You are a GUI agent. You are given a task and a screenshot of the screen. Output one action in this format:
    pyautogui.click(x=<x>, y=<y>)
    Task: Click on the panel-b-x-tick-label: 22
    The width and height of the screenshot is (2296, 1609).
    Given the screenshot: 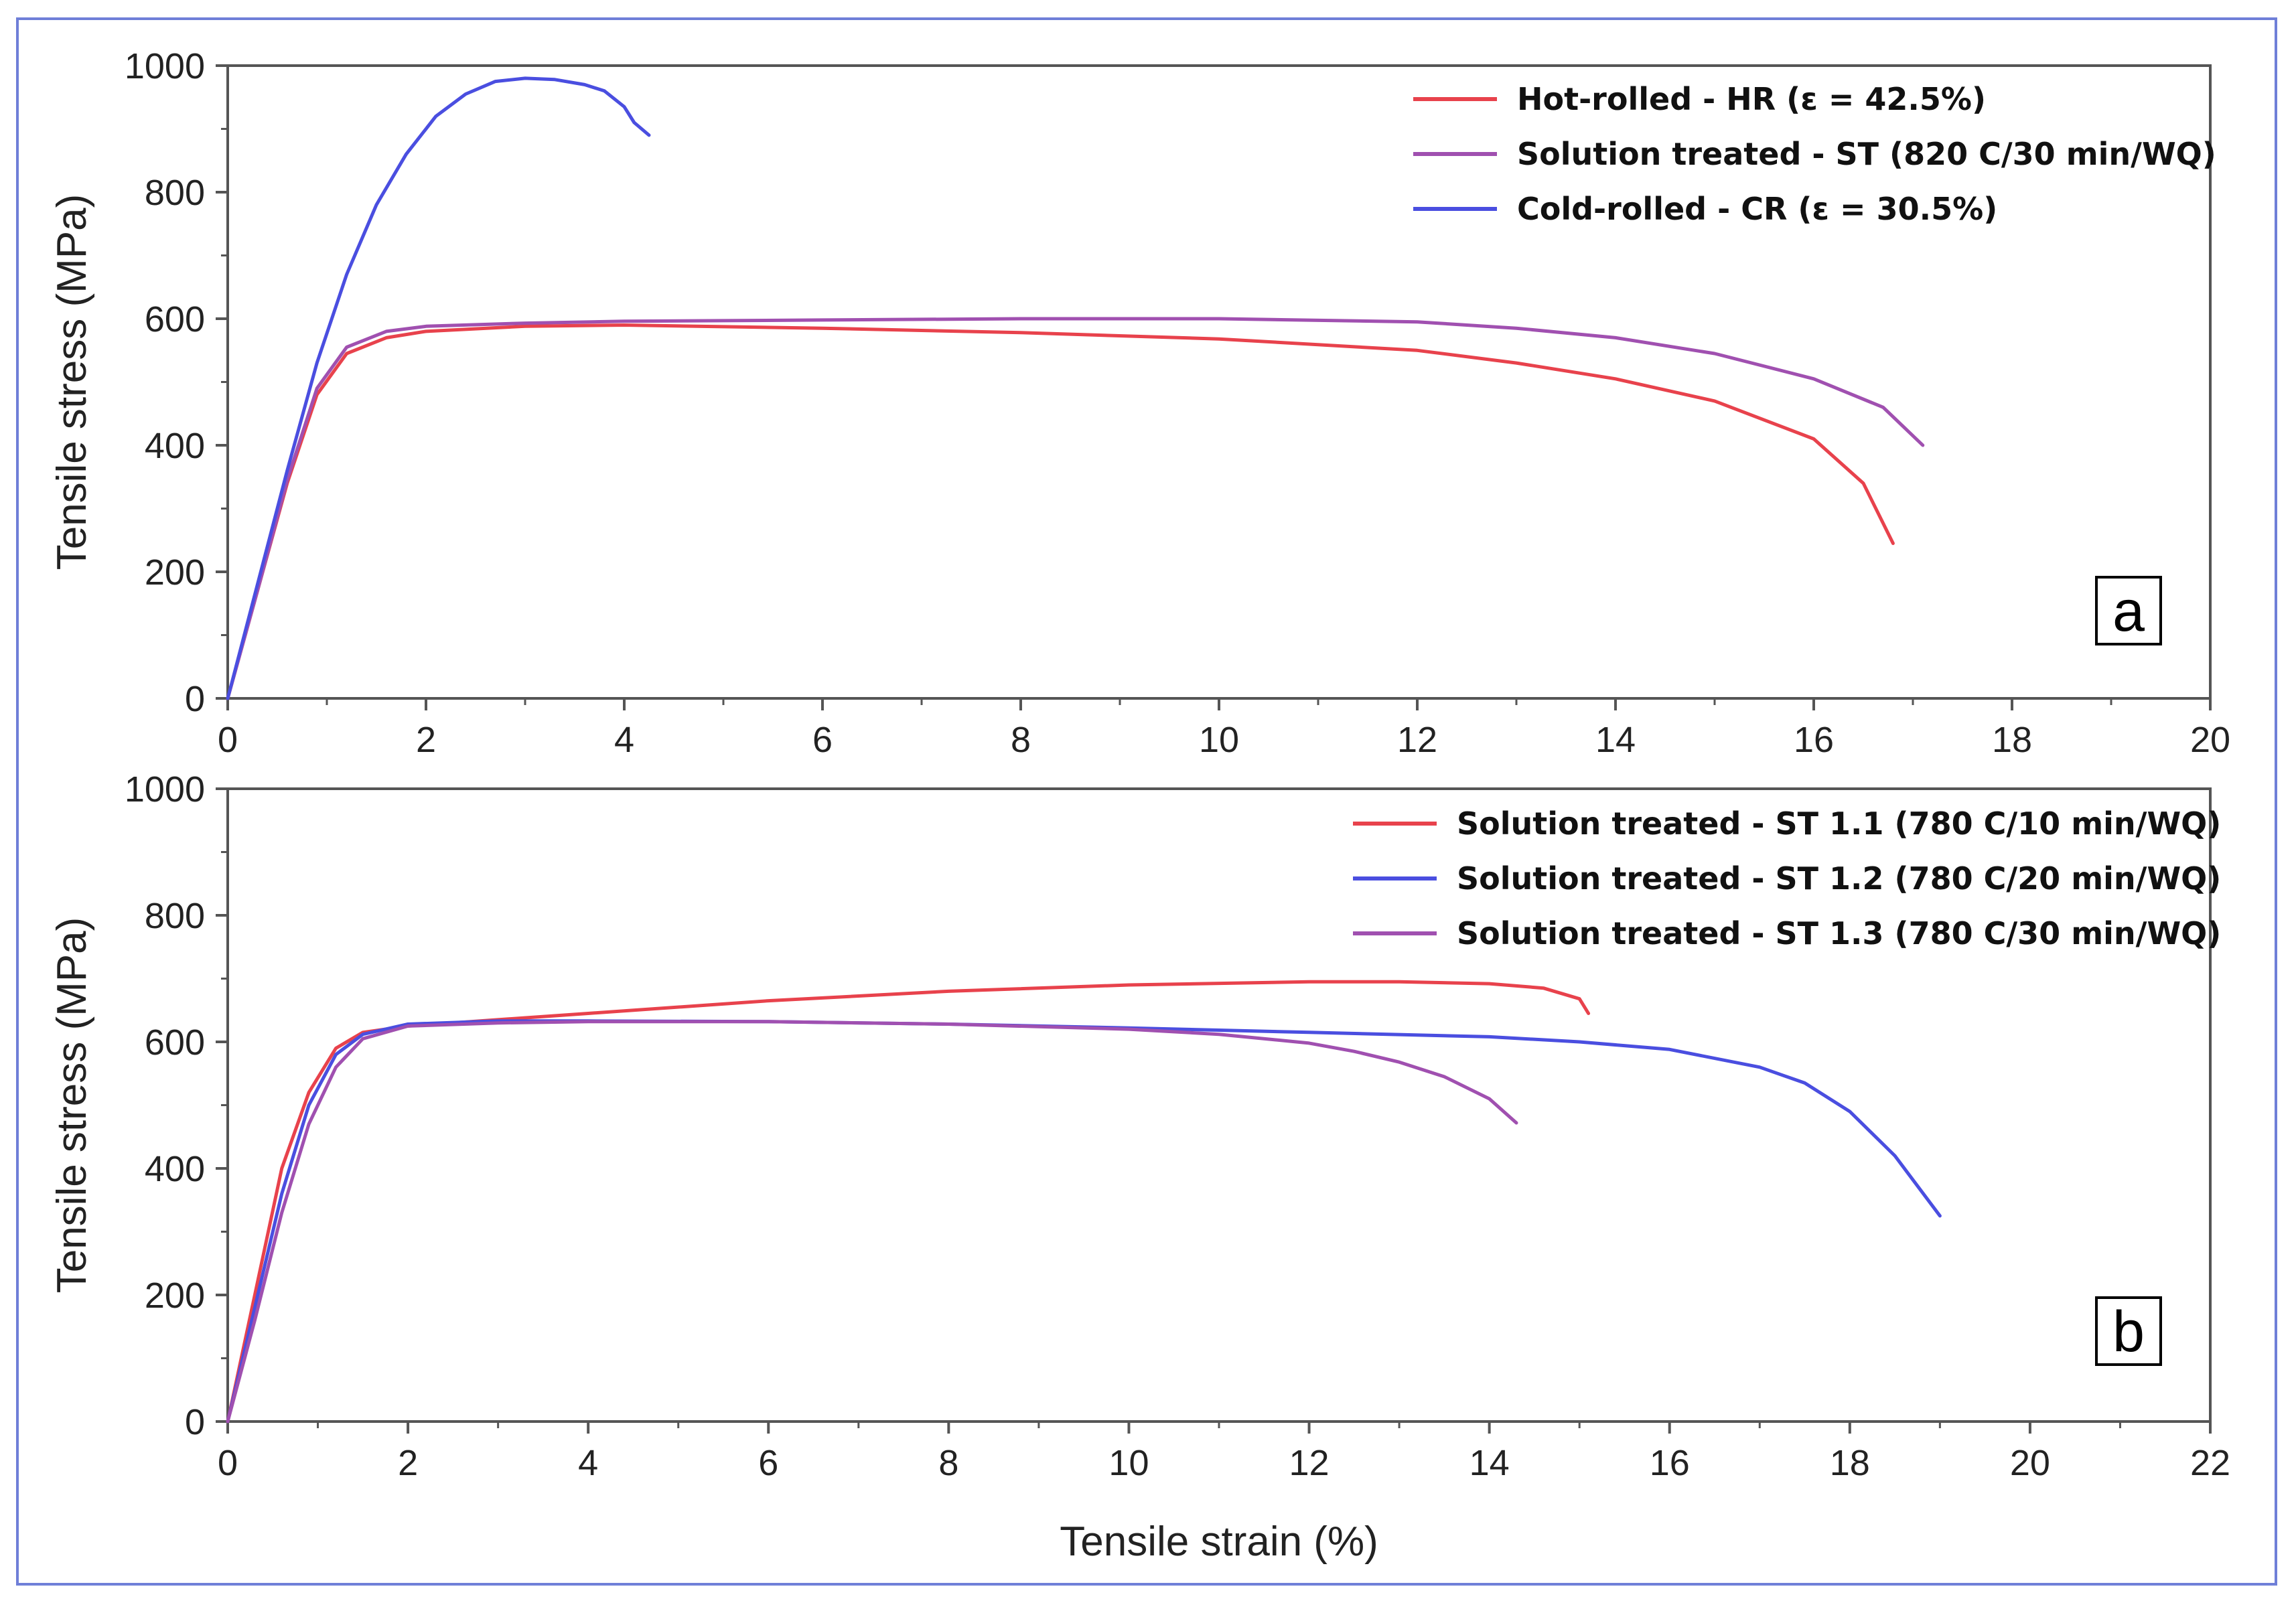 What is the action you would take?
    pyautogui.click(x=2210, y=1463)
    